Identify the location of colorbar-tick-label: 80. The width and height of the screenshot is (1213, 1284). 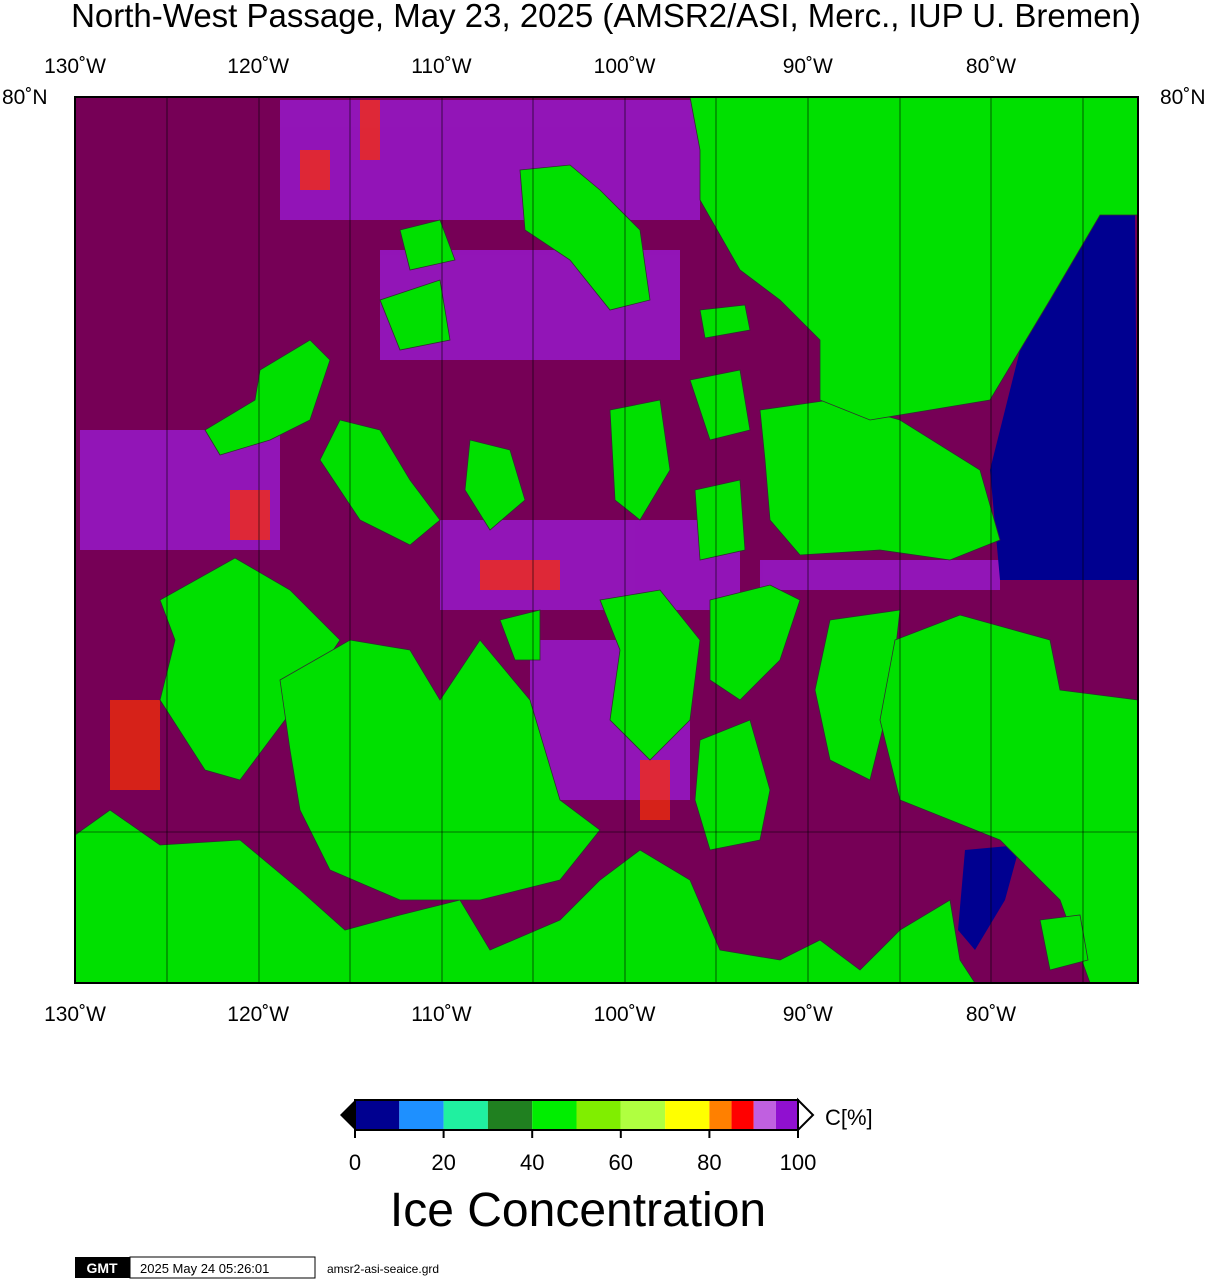
(709, 1162).